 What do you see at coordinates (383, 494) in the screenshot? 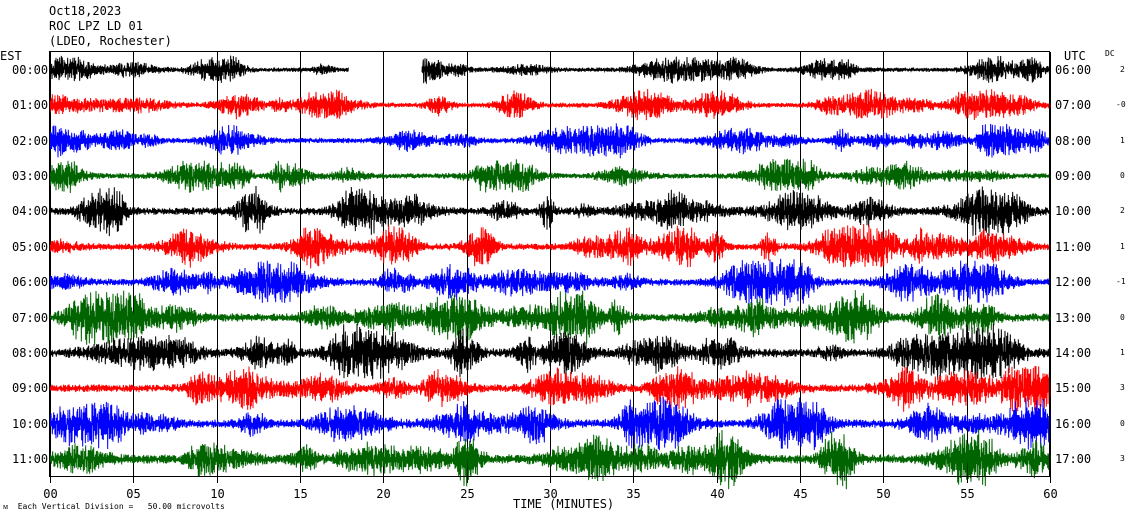
I see `x-tick-label-20: 20` at bounding box center [383, 494].